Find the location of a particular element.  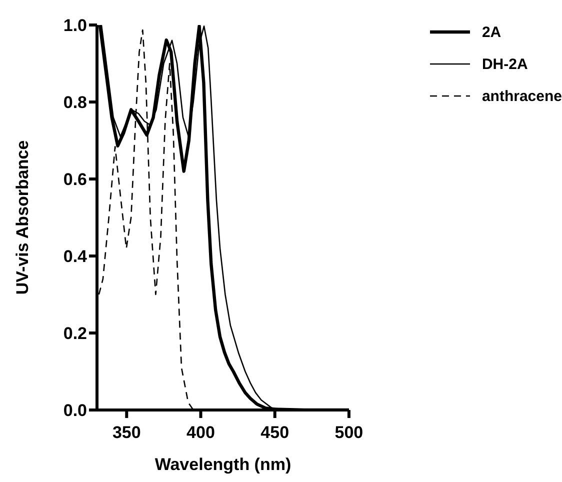

x-tick-label: 450 is located at coordinates (275, 432).